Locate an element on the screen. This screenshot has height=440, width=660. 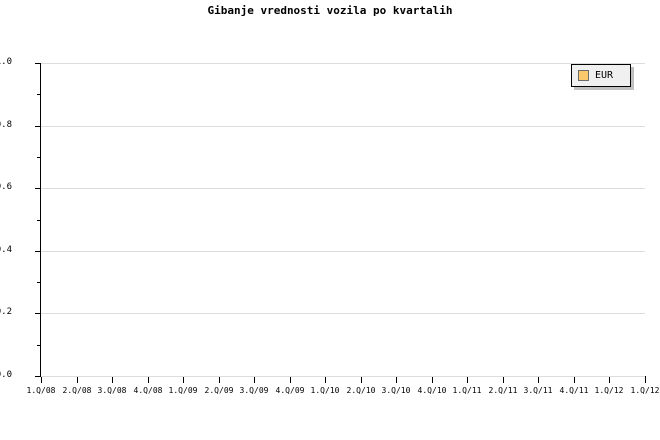
x-tick-label: 2.Q/11 is located at coordinates (503, 390).